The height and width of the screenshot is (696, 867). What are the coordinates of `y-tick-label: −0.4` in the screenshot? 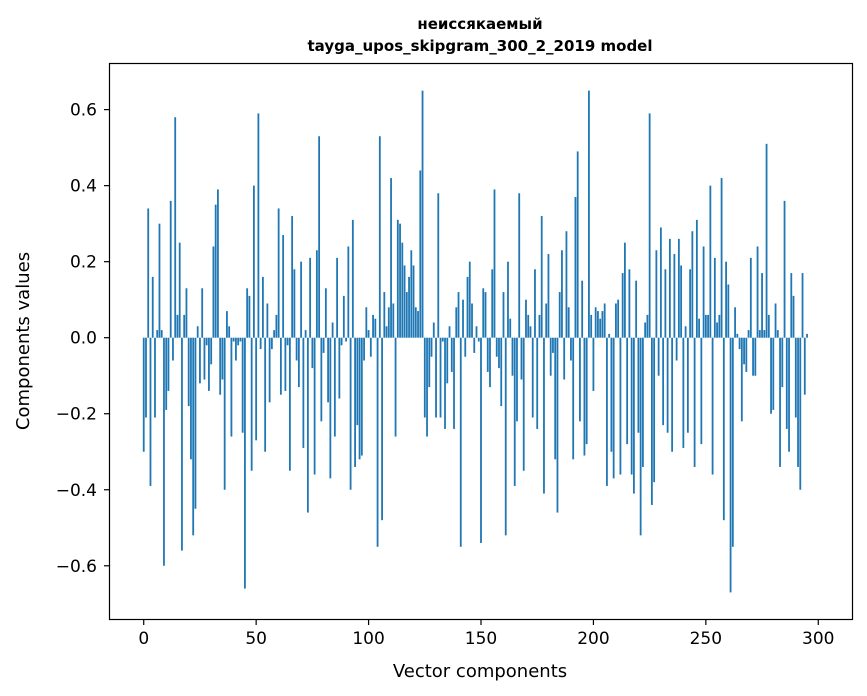 It's located at (76, 491).